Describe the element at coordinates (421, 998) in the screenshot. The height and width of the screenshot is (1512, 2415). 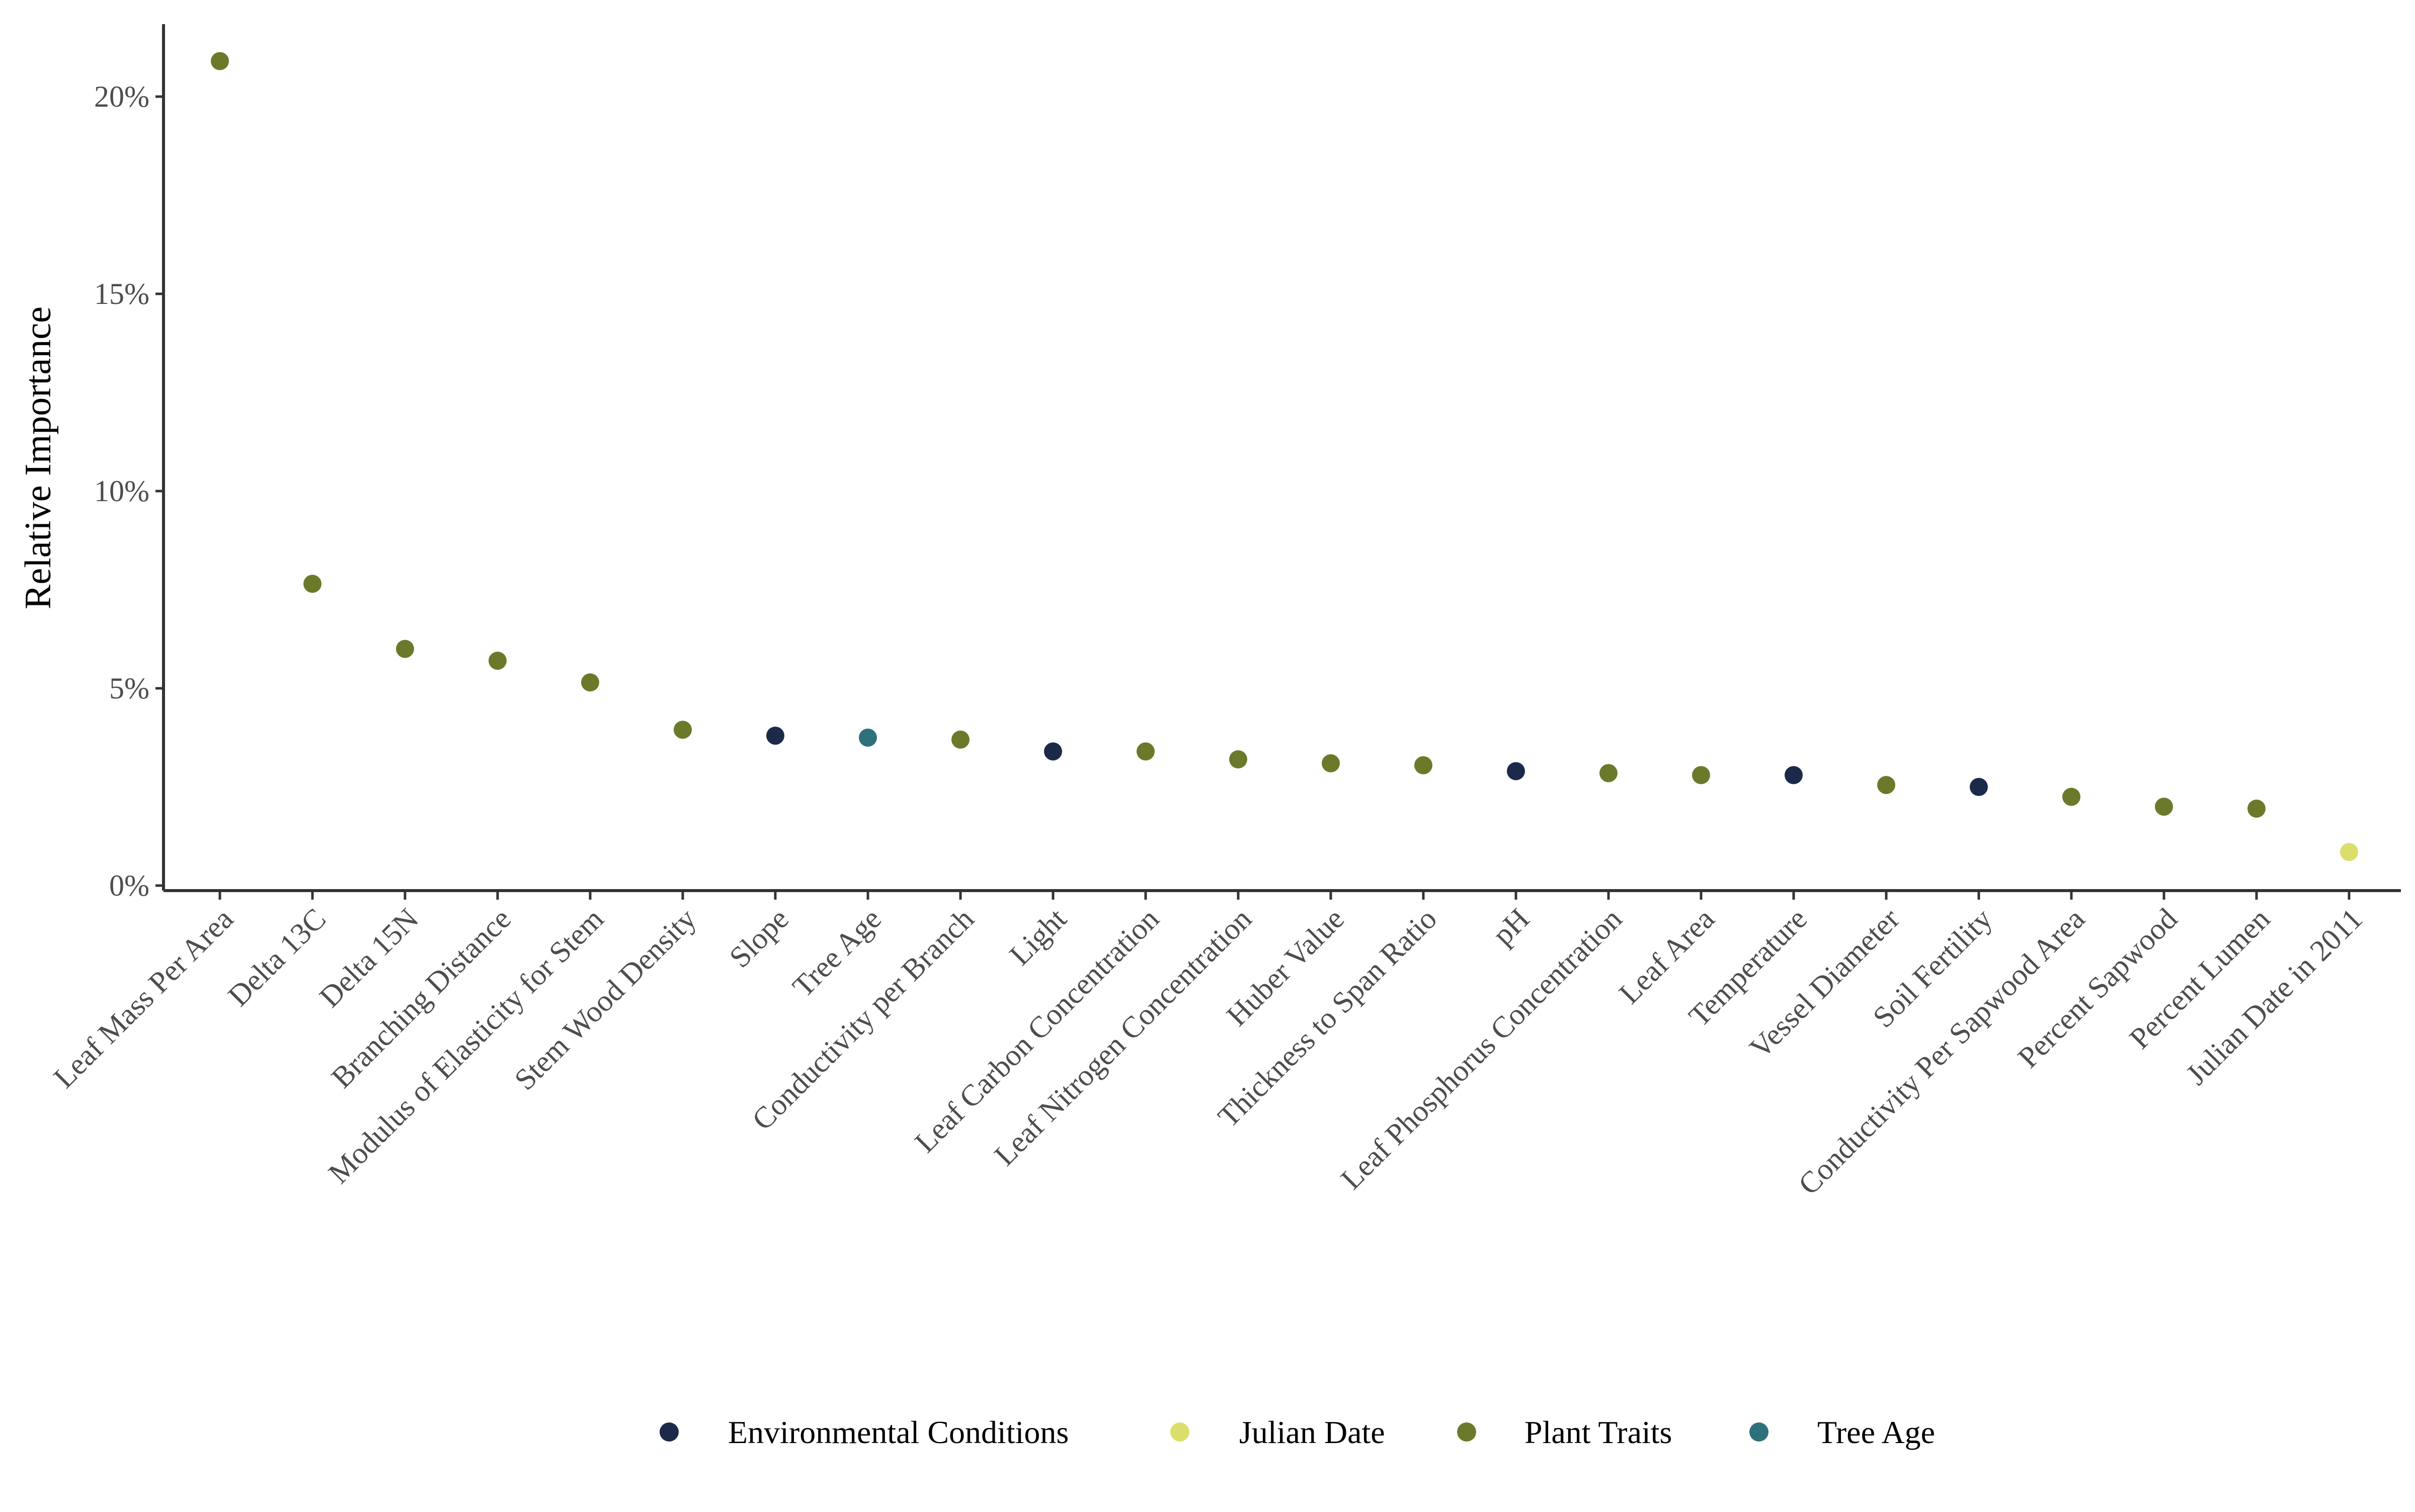
I see `x-tick-label: Branching Distance` at that location.